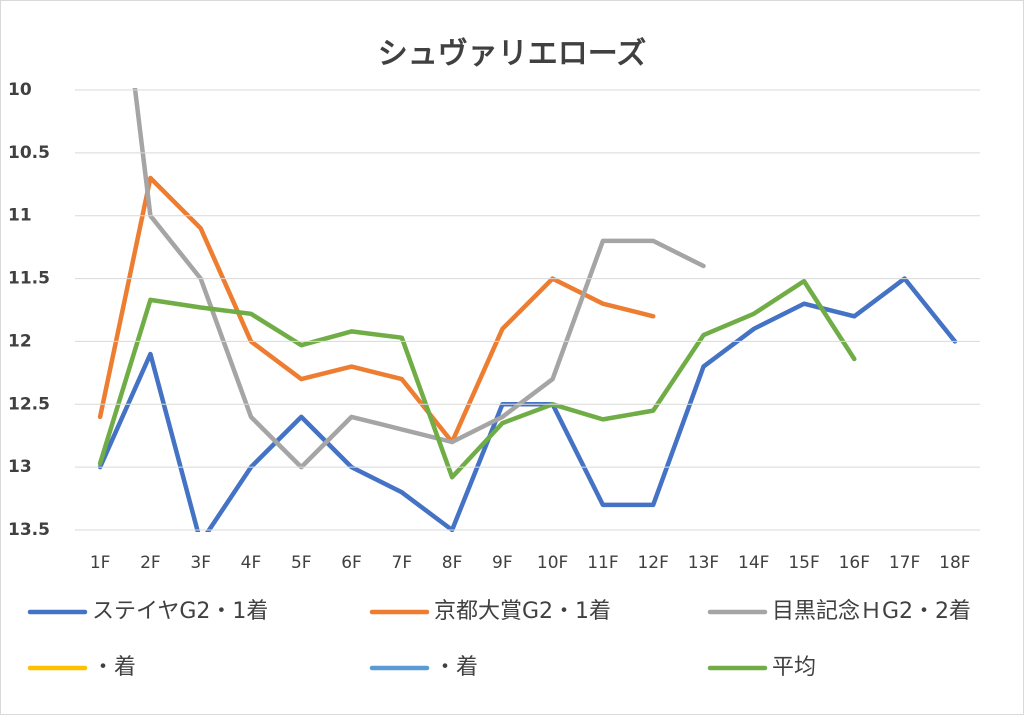 This screenshot has height=715, width=1024. I want to click on legend-label: ステイヤG2・1着, so click(180, 611).